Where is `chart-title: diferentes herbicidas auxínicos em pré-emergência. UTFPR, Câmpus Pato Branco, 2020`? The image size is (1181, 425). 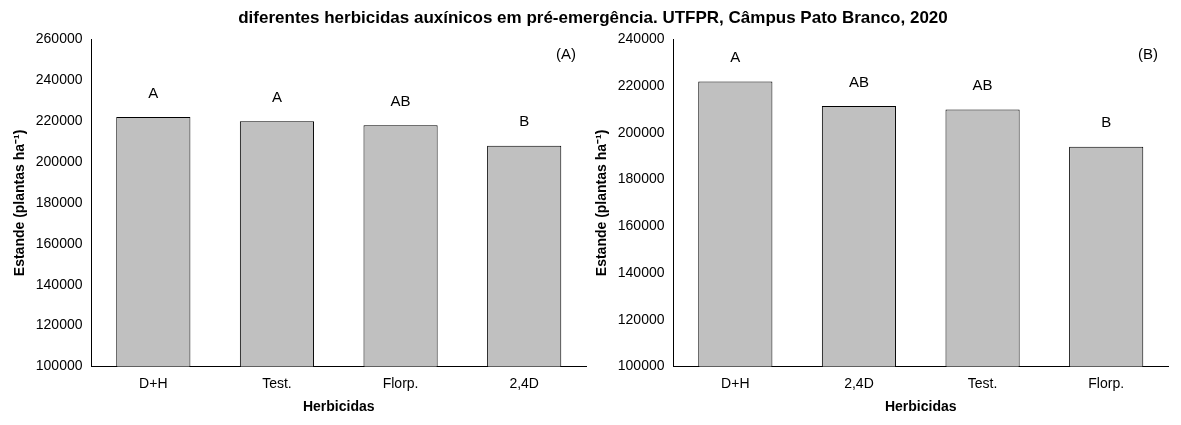 chart-title: diferentes herbicidas auxínicos em pré-emergência. UTFPR, Câmpus Pato Branco, 2020 is located at coordinates (593, 18).